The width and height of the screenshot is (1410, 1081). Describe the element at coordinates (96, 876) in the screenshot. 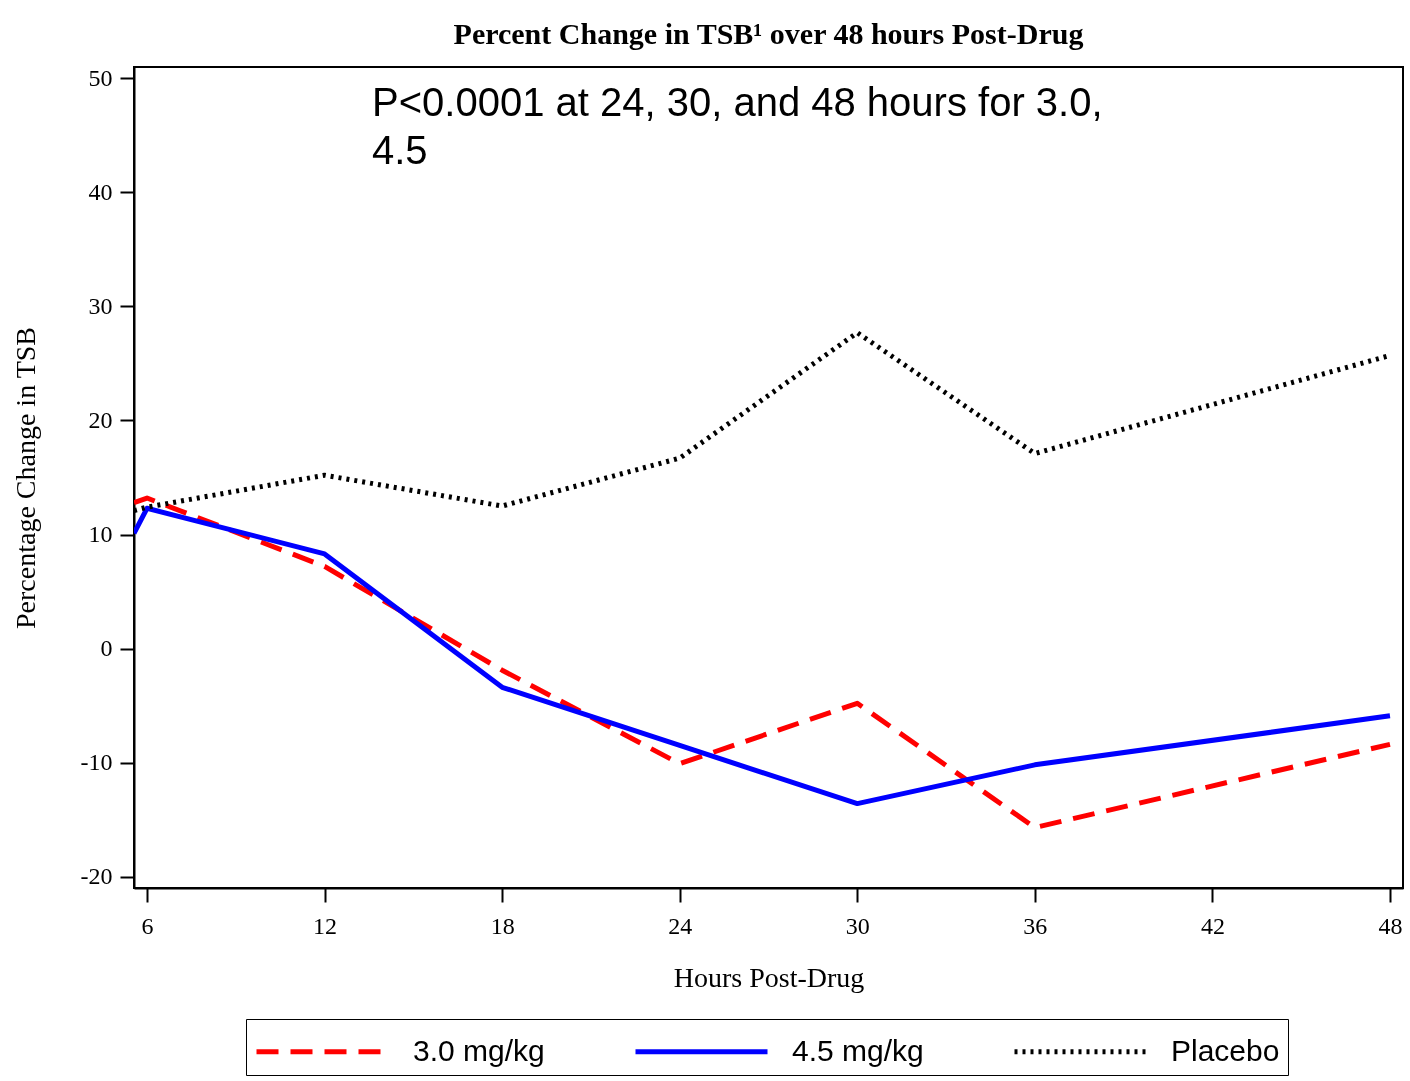

I see `y-tick-label: -20` at that location.